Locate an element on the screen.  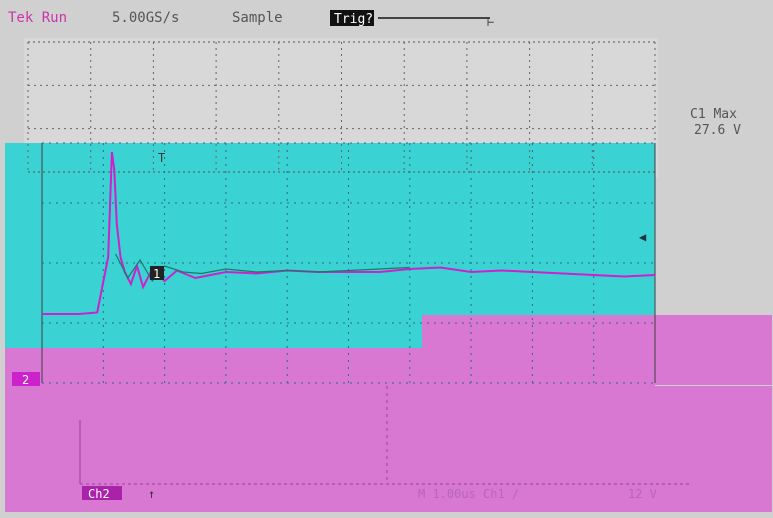
ch1-marker-label: 1 is located at coordinates (156, 274).